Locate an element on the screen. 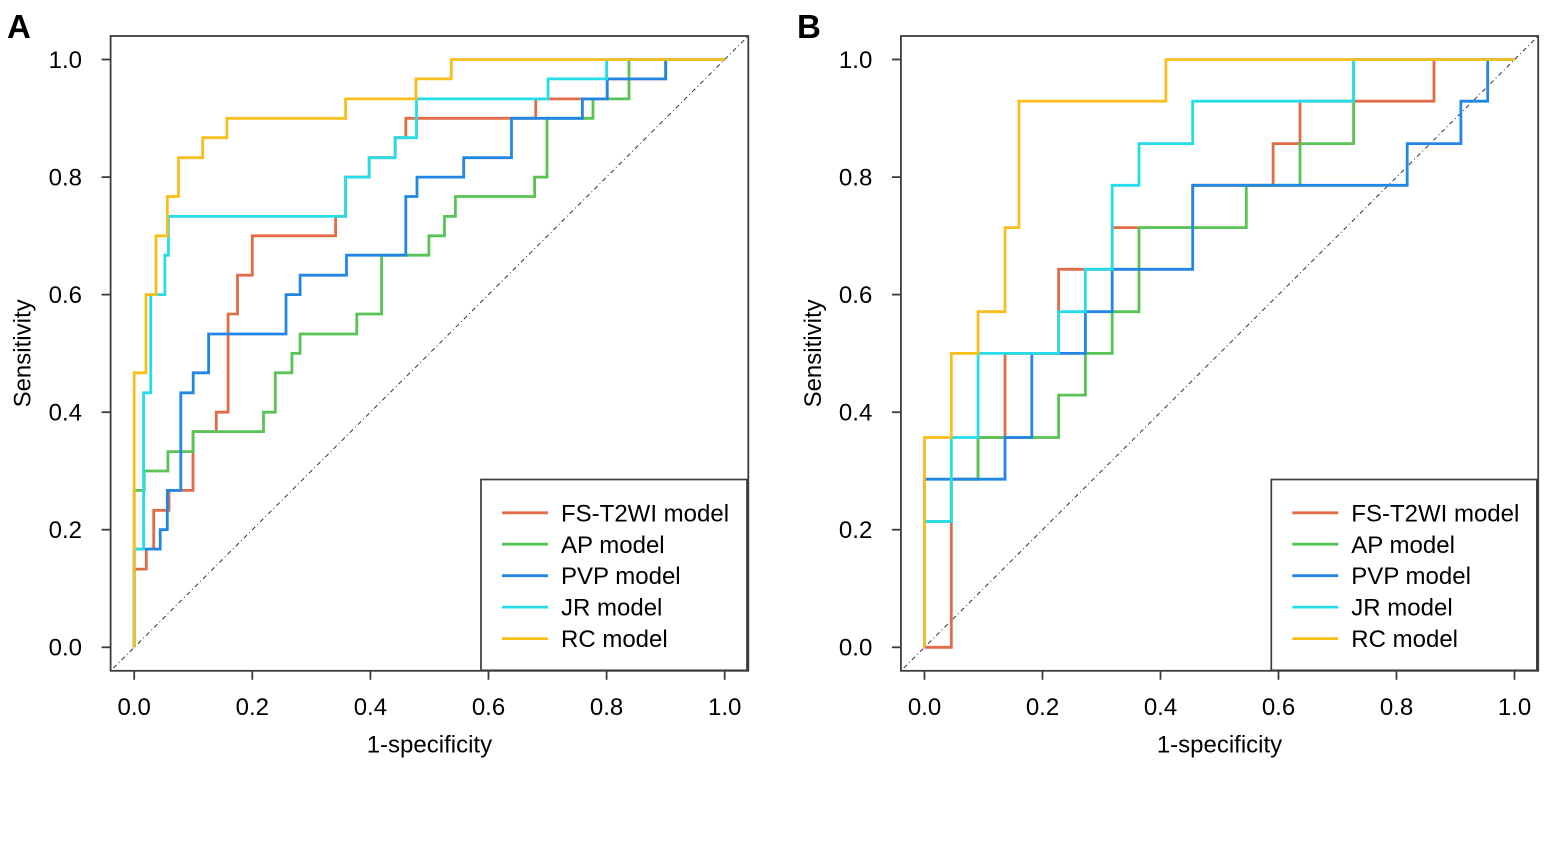  svg-text: B is located at coordinates (809, 26).